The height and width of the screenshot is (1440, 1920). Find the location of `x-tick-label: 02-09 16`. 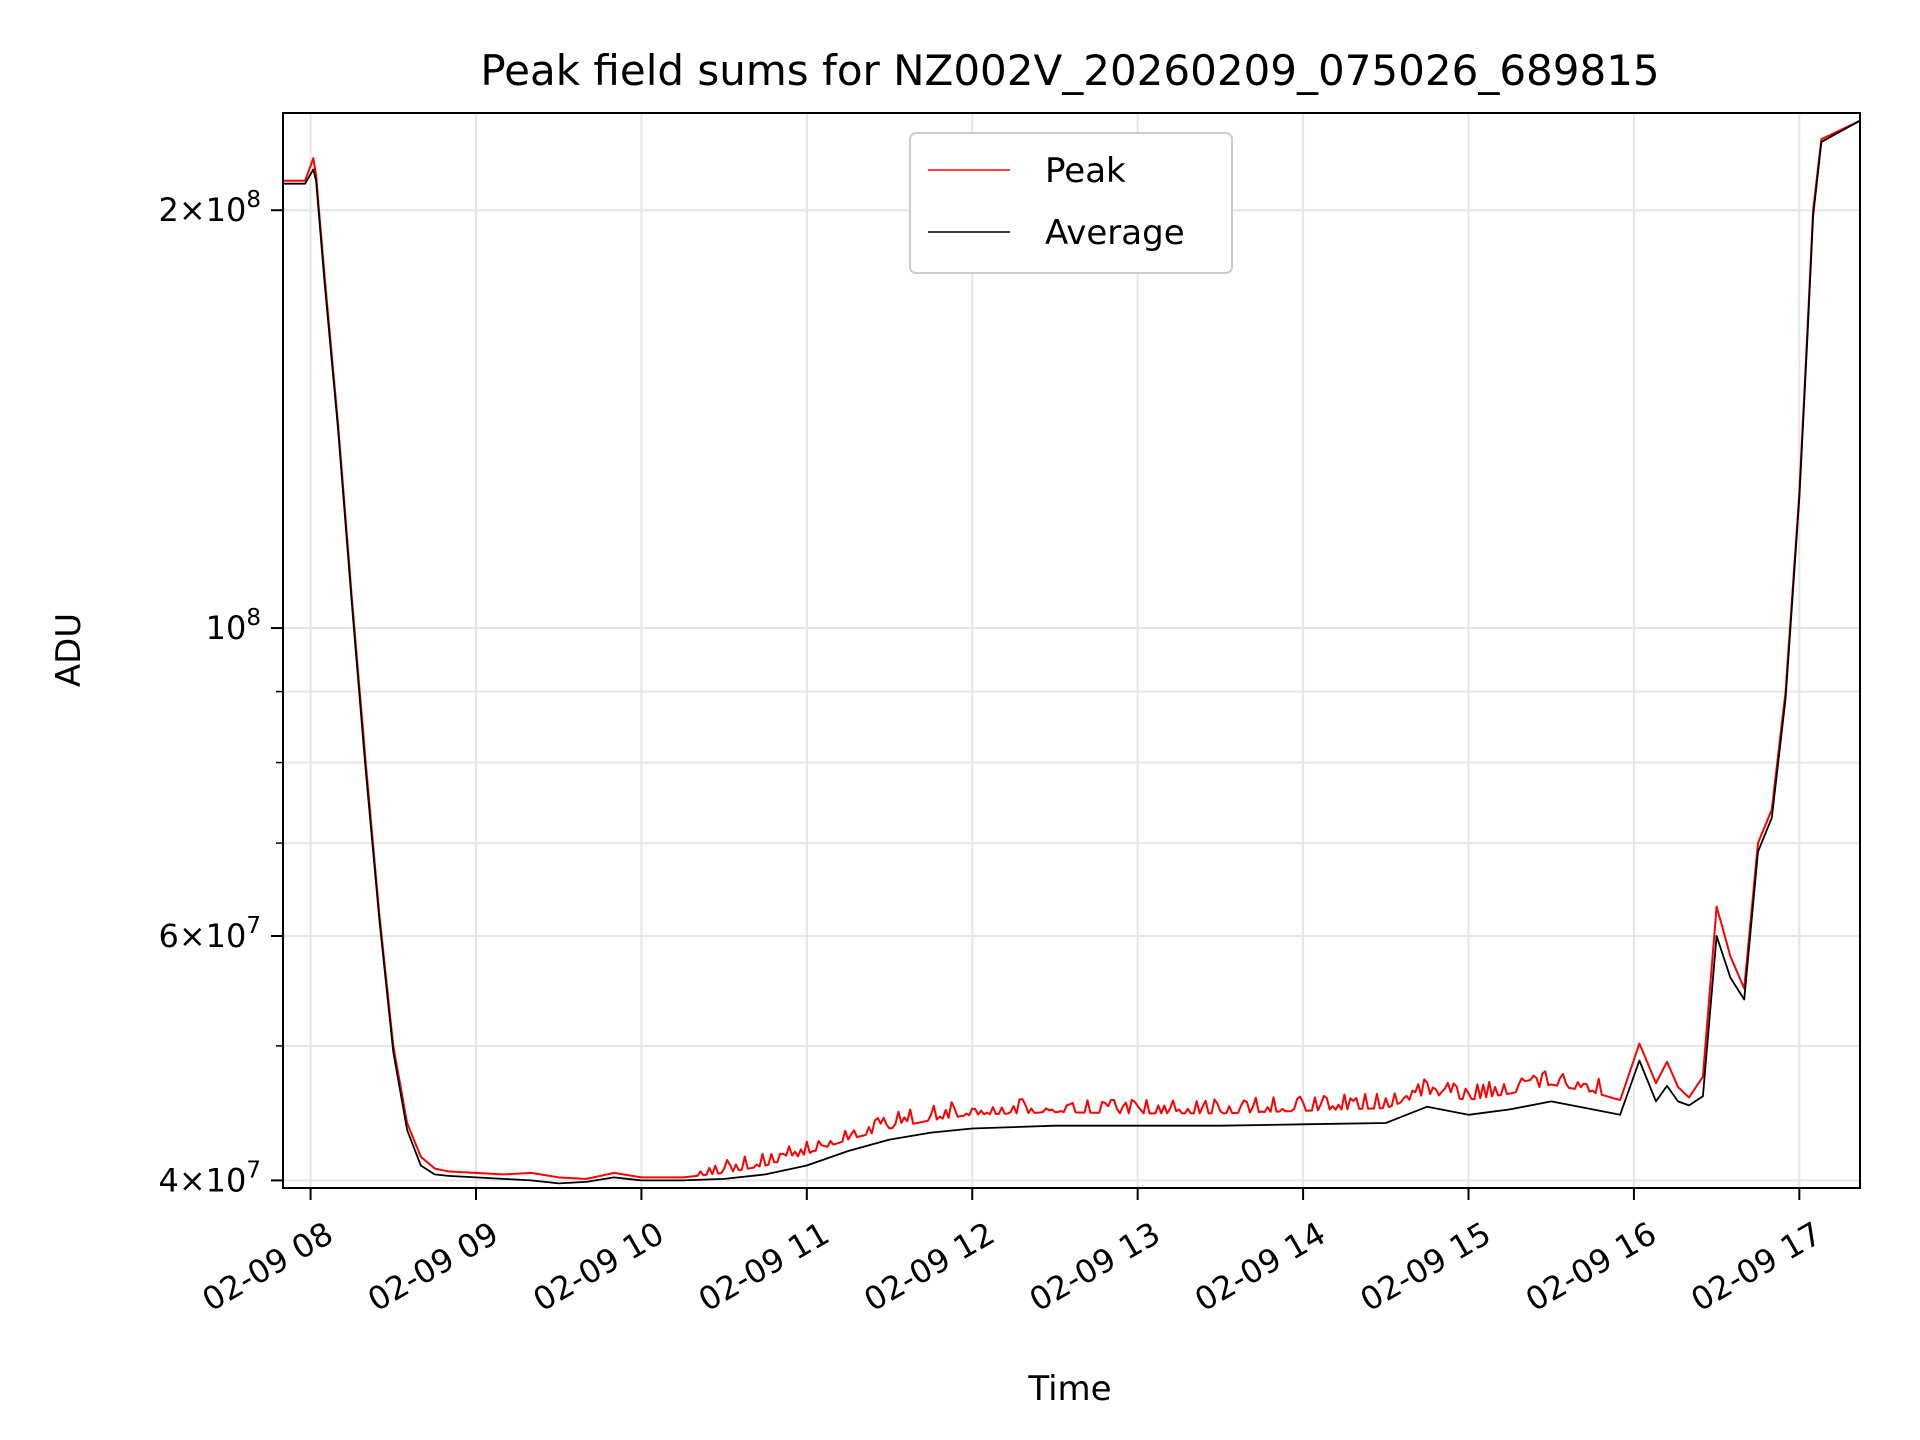

x-tick-label: 02-09 16 is located at coordinates (1591, 1266).